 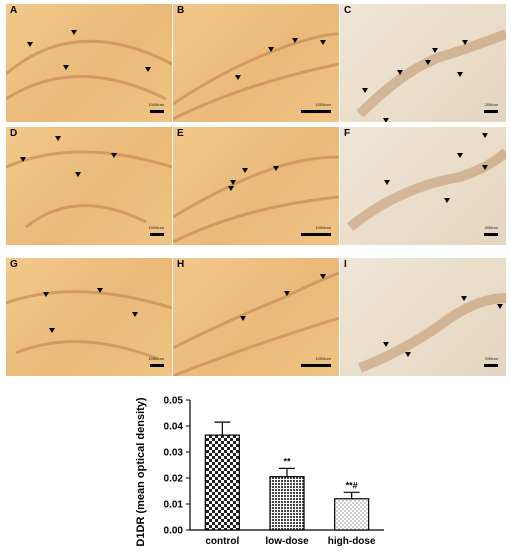 I want to click on micrograph-panel-f: F 20Mum, so click(x=423, y=186).